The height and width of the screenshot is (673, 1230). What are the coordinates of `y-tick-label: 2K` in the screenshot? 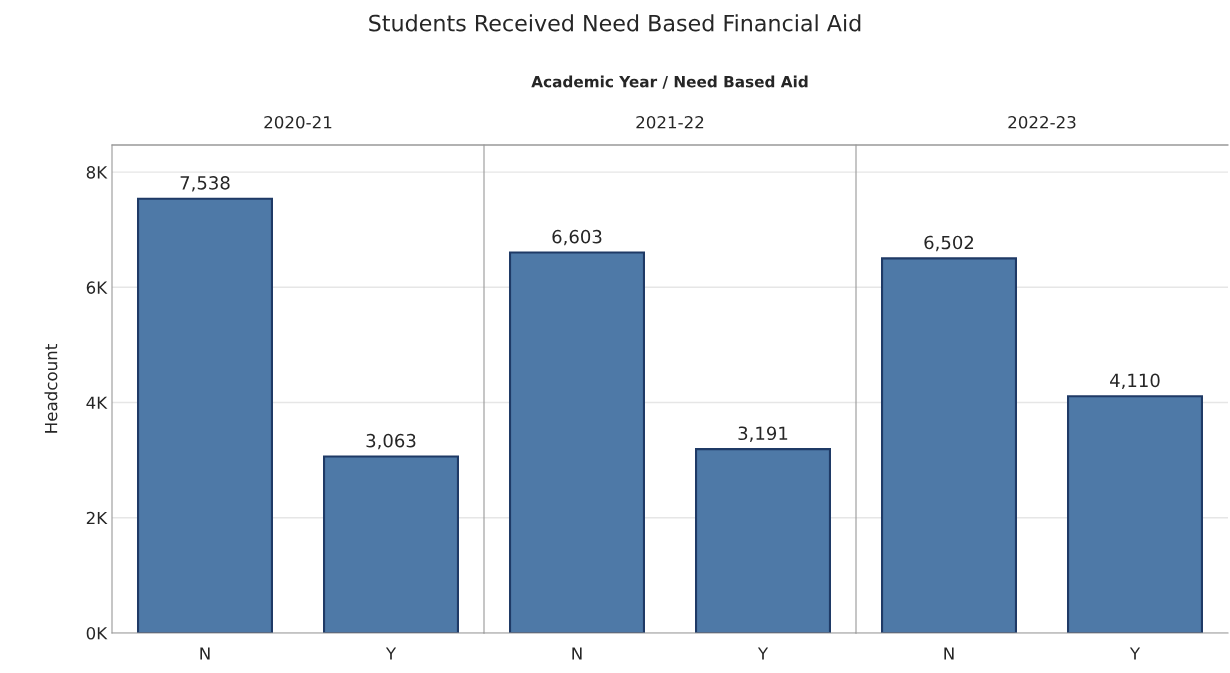 It's located at (97, 518).